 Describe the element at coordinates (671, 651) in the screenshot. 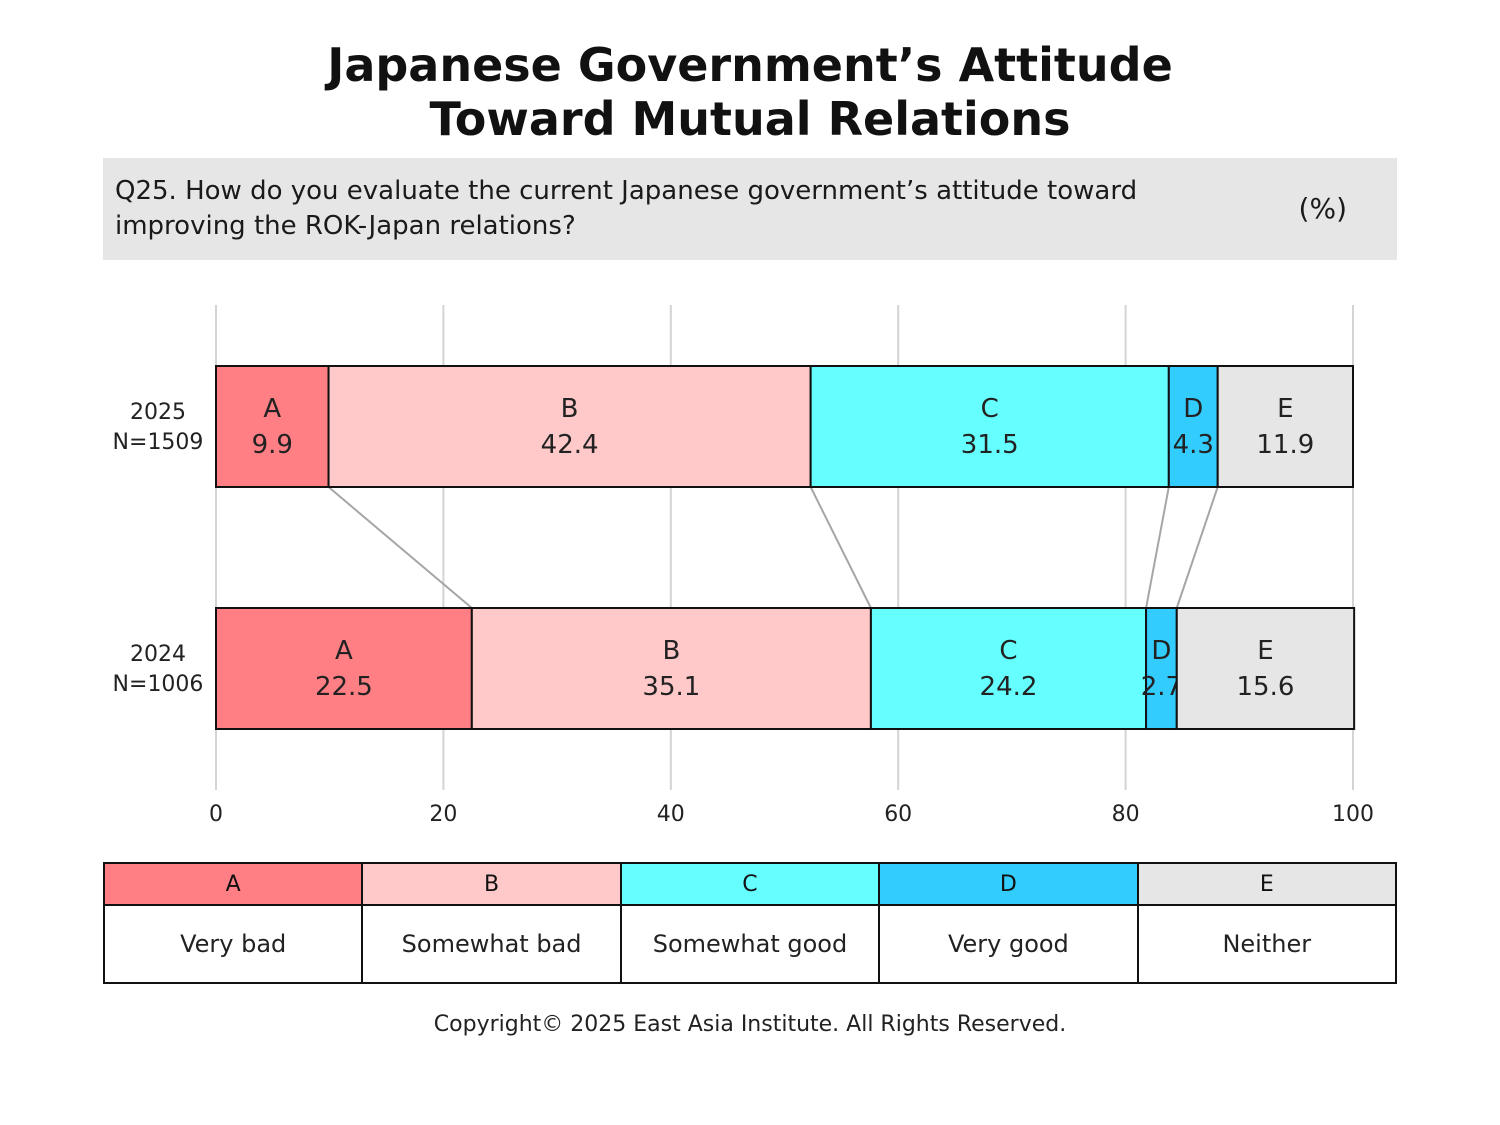

I see `segment-key-label-b-1: B` at that location.